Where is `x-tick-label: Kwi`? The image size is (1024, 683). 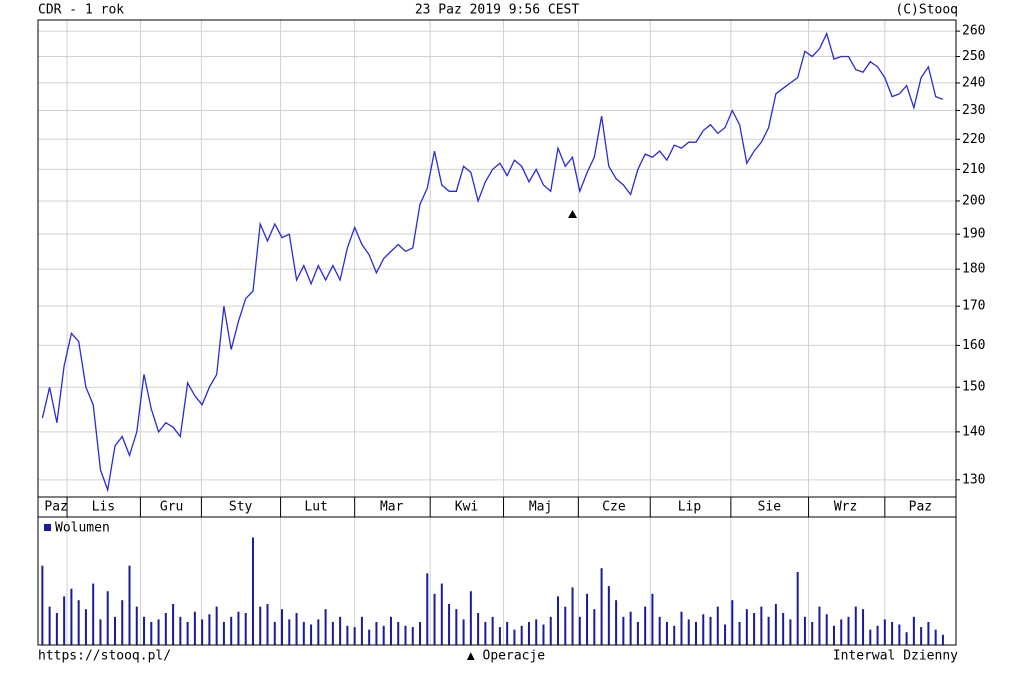 x-tick-label: Kwi is located at coordinates (466, 507).